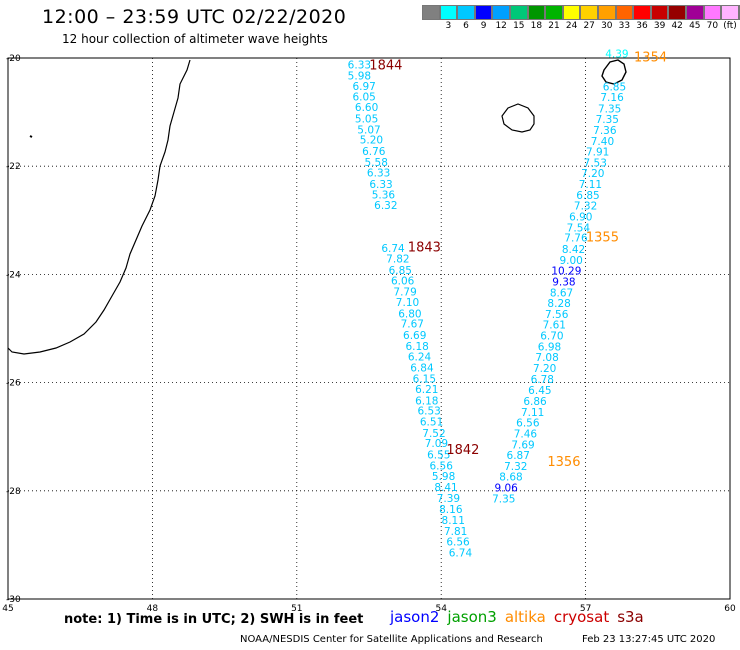  What do you see at coordinates (528, 424) in the screenshot?
I see `wave-height-value: 6.56` at bounding box center [528, 424].